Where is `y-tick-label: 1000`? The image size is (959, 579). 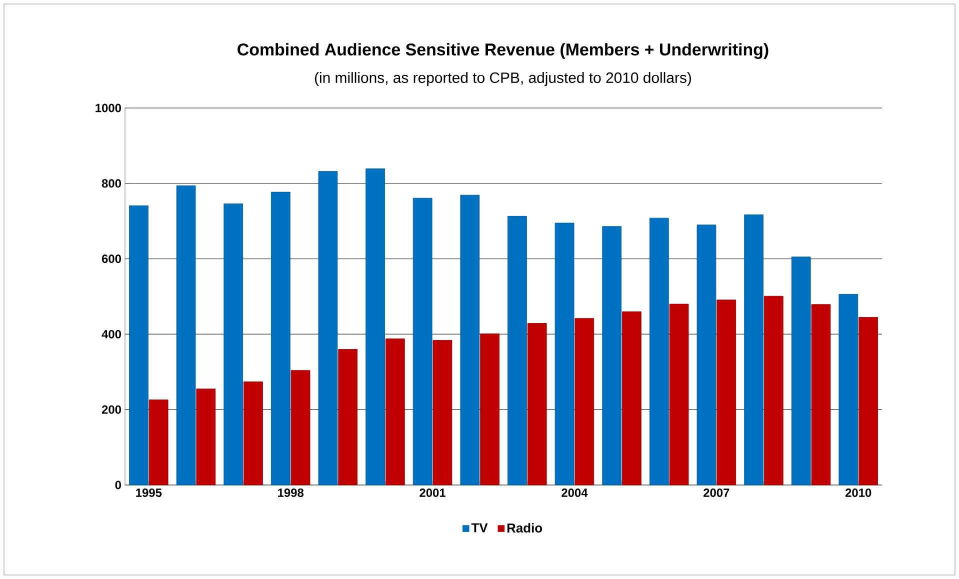 y-tick-label: 1000 is located at coordinates (108, 108).